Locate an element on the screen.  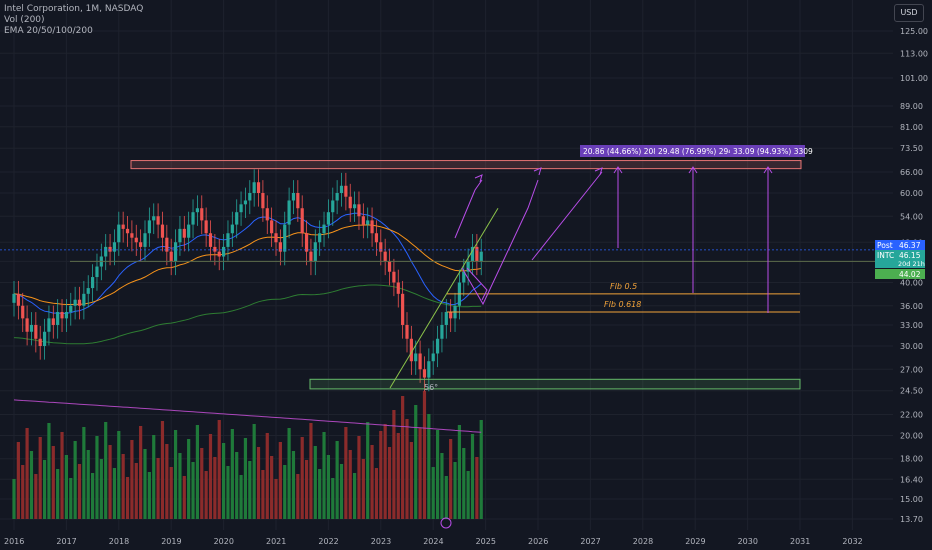
price-tick-label: 101.00 is located at coordinates (914, 78).